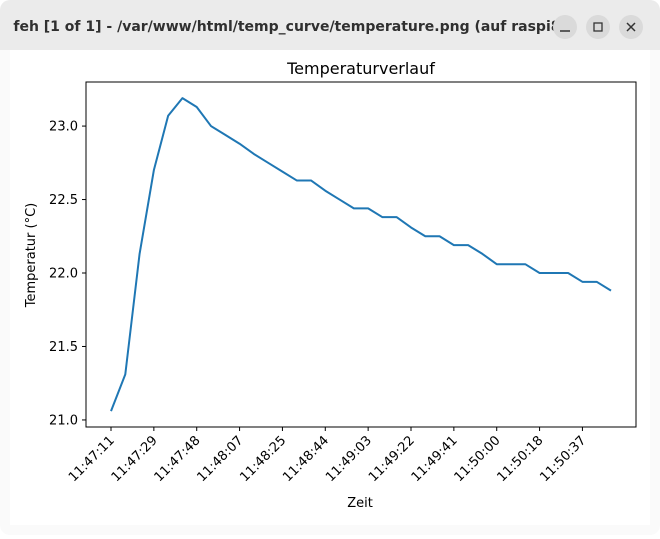  Describe the element at coordinates (63, 127) in the screenshot. I see `y-tick-label: 23.0` at that location.